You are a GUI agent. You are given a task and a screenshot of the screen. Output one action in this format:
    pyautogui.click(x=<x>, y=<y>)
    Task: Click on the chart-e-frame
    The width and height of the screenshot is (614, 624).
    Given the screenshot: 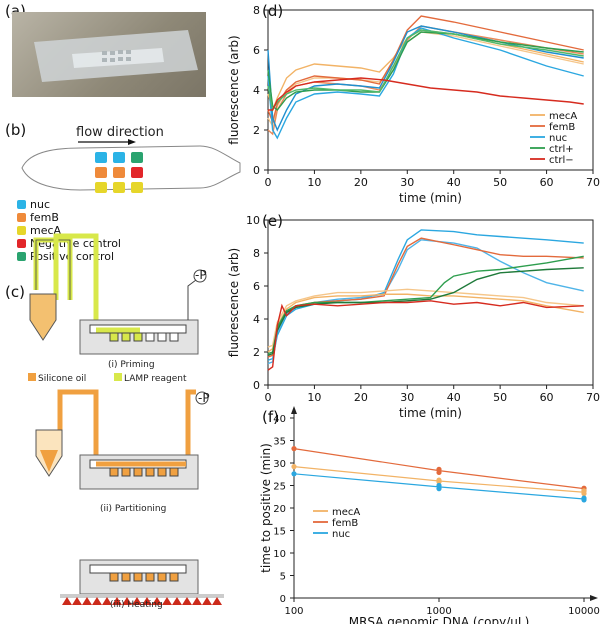 What is the action you would take?
    pyautogui.click(x=430, y=302)
    